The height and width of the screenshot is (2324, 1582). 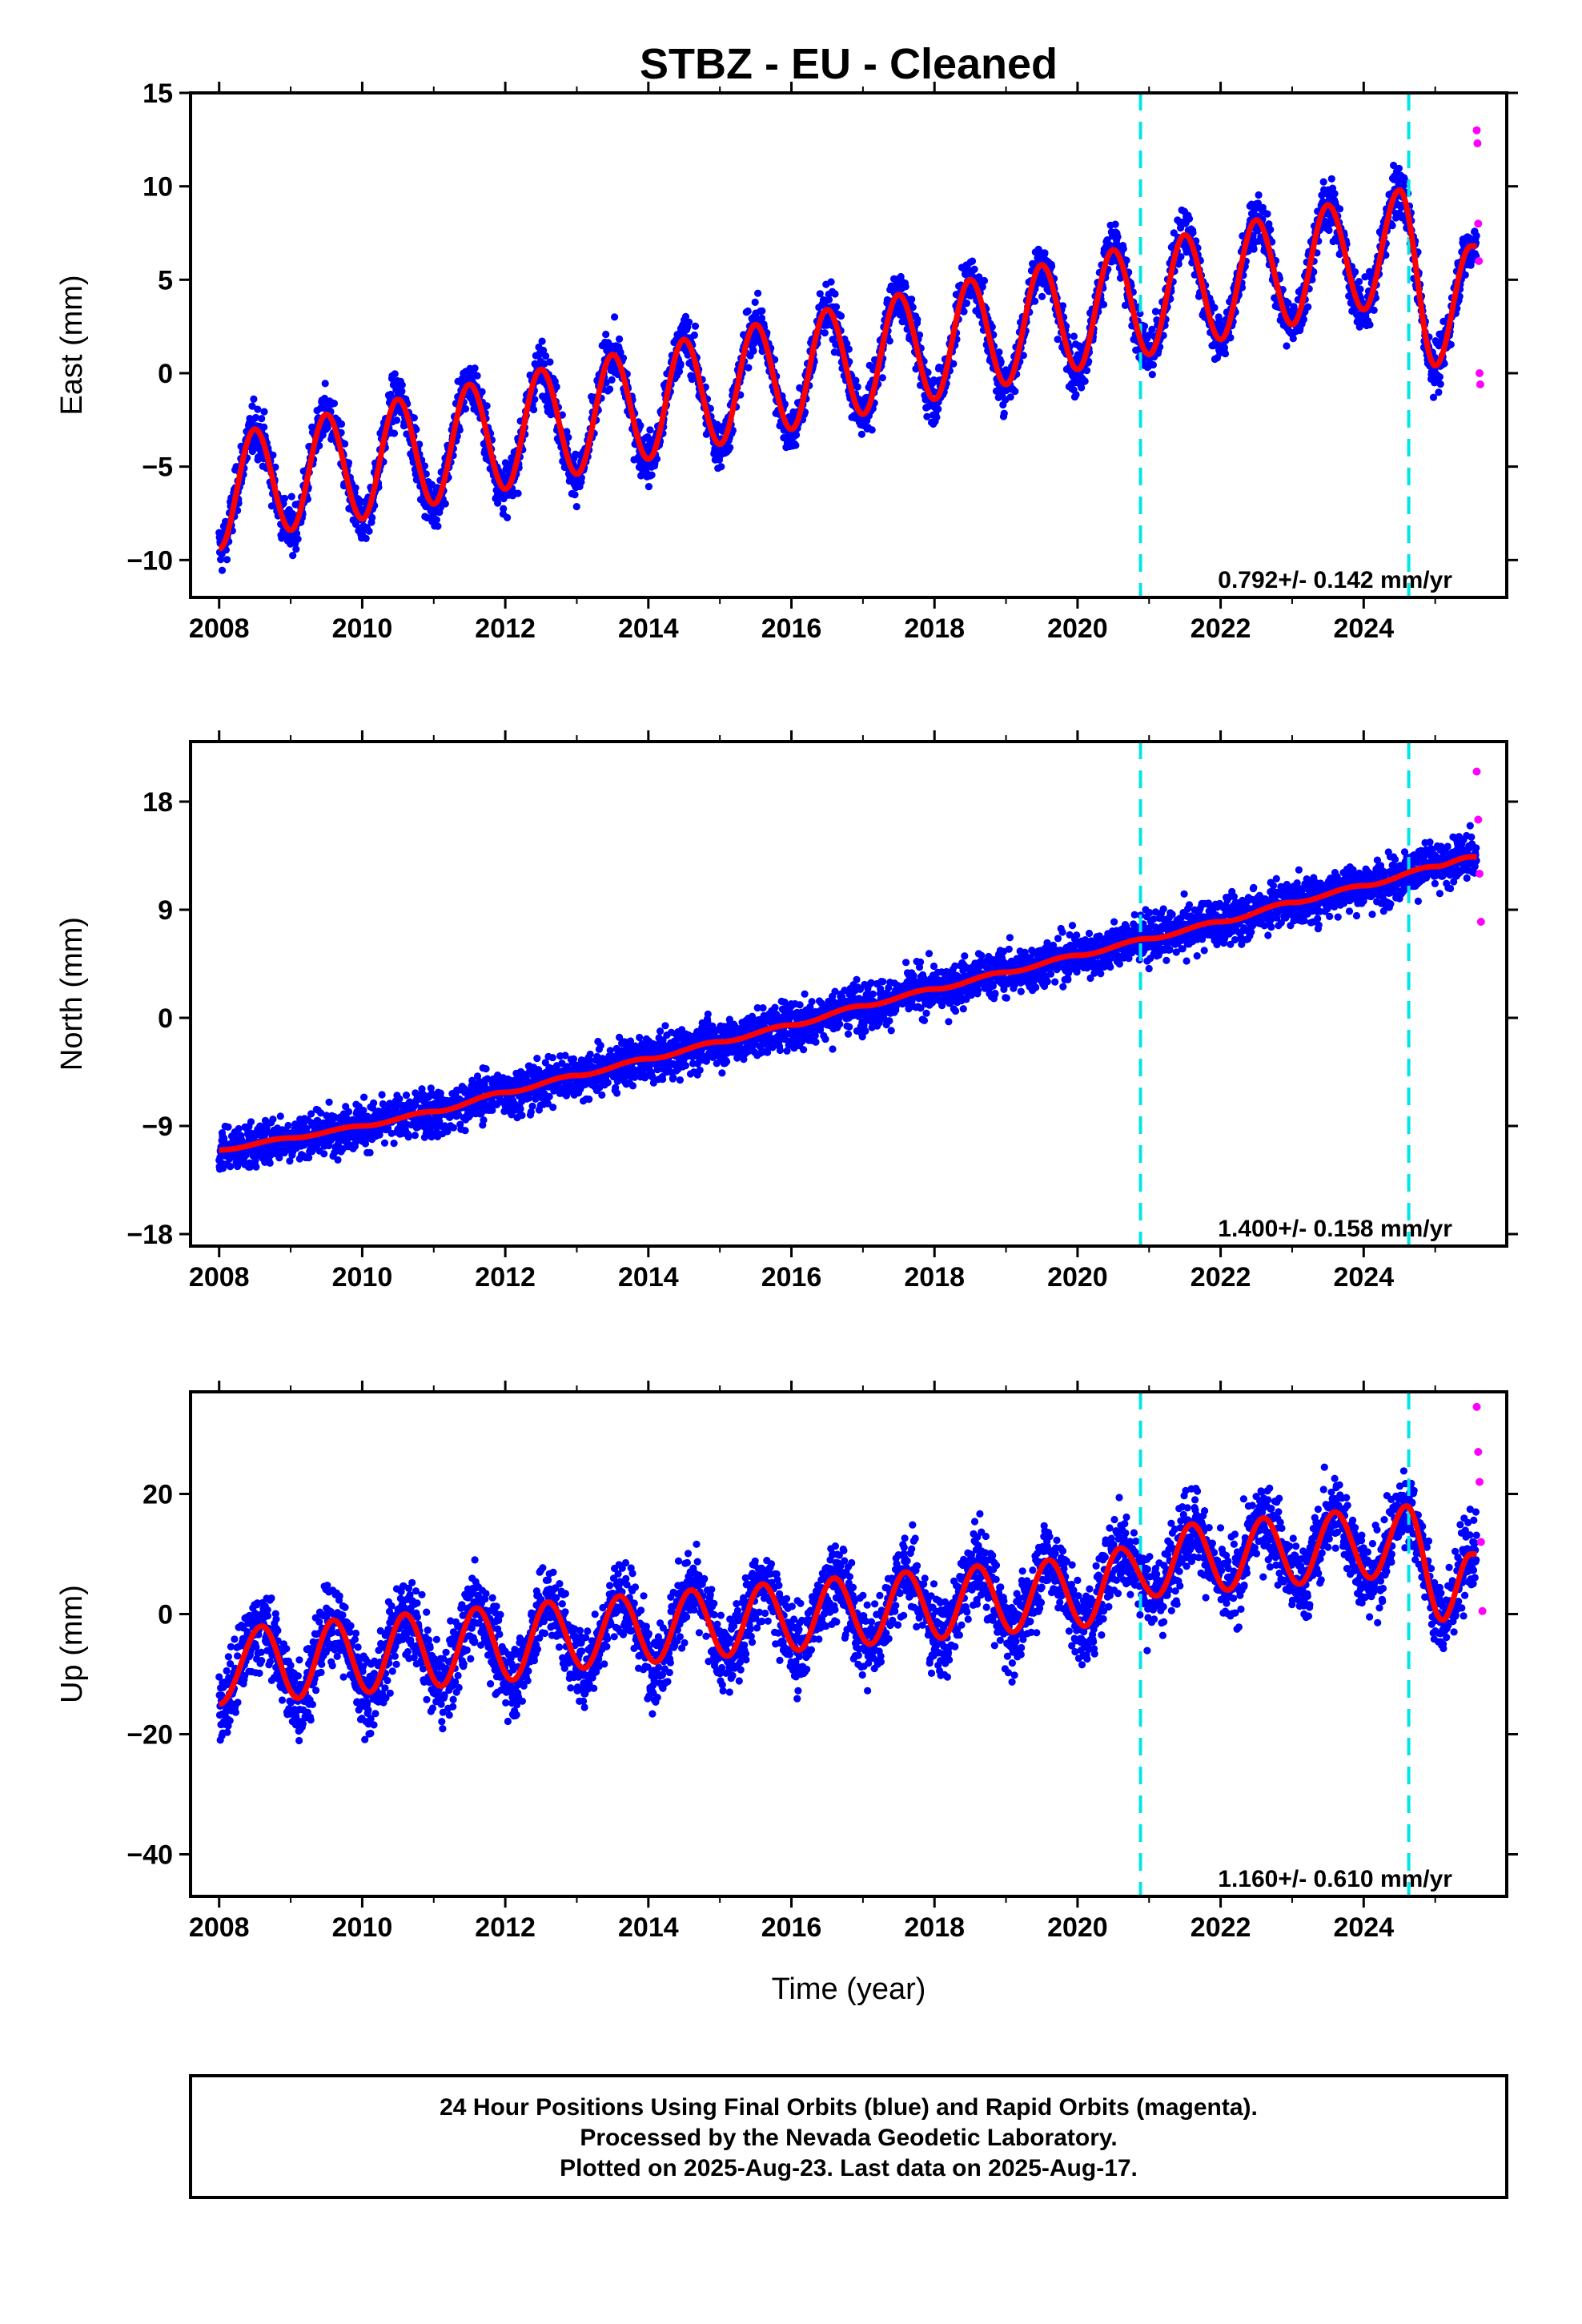 What do you see at coordinates (1335, 580) in the screenshot?
I see `east-rate-label: 0.792+/- 0.142 mm/yr` at bounding box center [1335, 580].